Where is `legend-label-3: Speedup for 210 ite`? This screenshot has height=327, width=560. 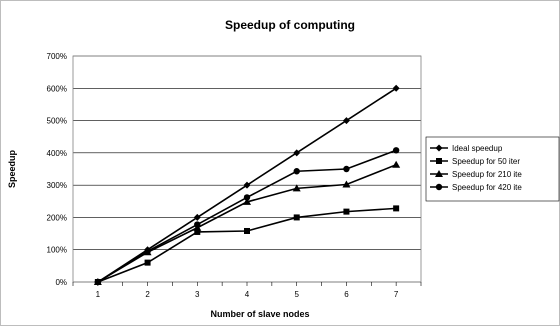
legend-label-3: Speedup for 210 ite is located at coordinates (487, 174).